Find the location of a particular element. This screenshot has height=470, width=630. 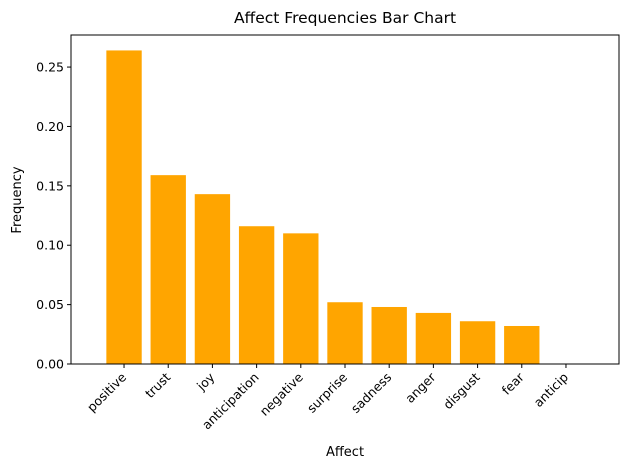

bar-sadness is located at coordinates (389, 335).